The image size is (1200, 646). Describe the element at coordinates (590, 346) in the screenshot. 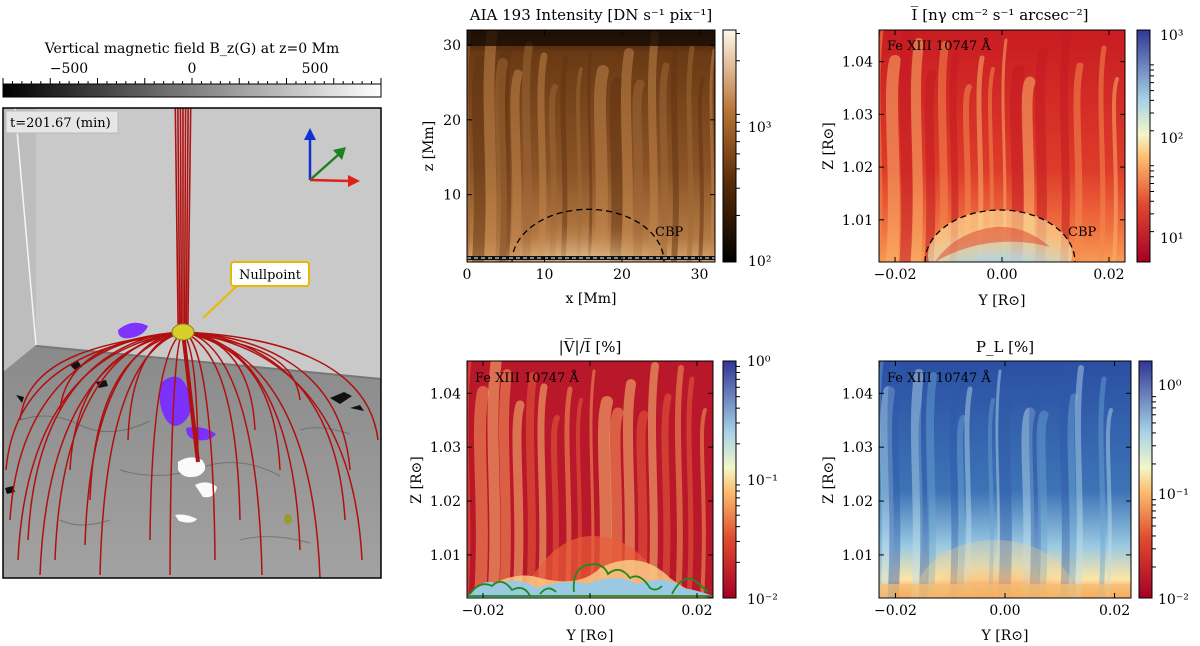

I see `vi-title: |V̅|/I̅ [%]` at that location.